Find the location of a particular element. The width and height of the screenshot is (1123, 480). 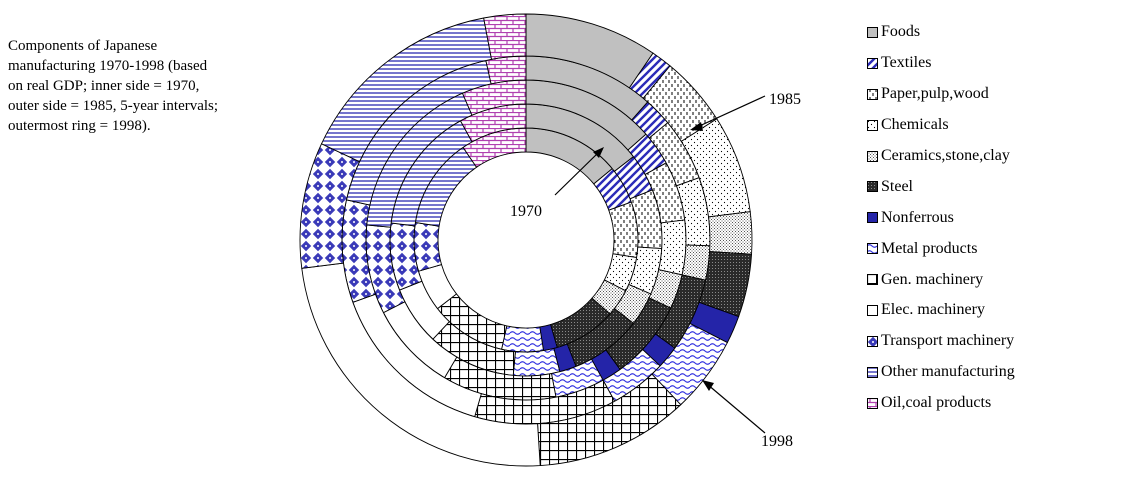

legend-label-nonferrous: Nonferrous is located at coordinates (917, 217).